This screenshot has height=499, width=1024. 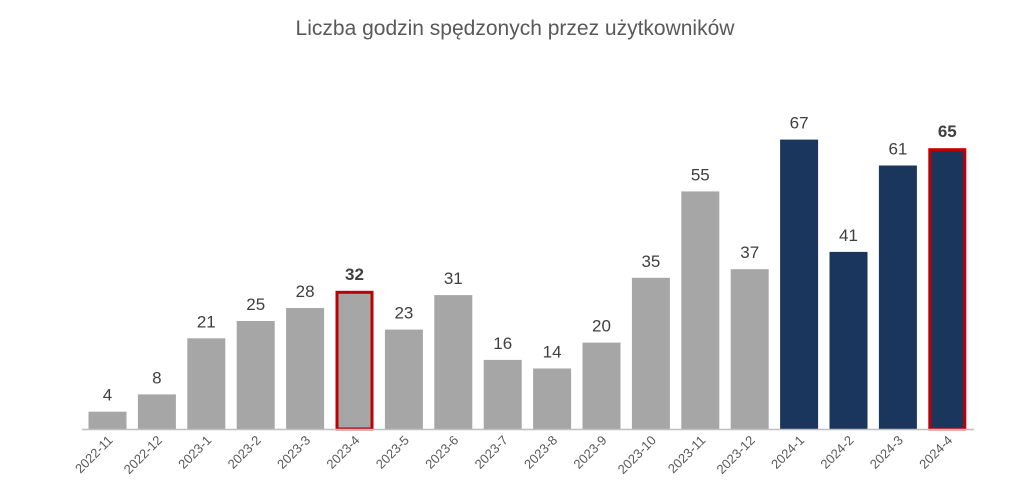 I want to click on value-label-2023-12: 37, so click(x=749, y=252).